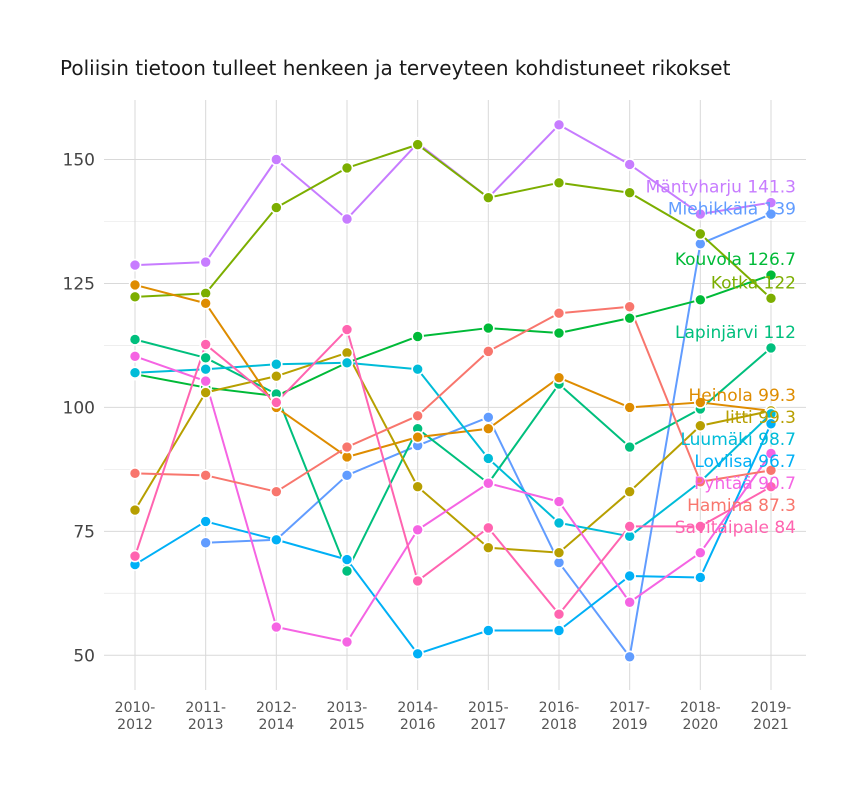 Image resolution: width=864 pixels, height=792 pixels. Describe the element at coordinates (205, 716) in the screenshot. I see `x-tick-label: 2011-2013` at that location.